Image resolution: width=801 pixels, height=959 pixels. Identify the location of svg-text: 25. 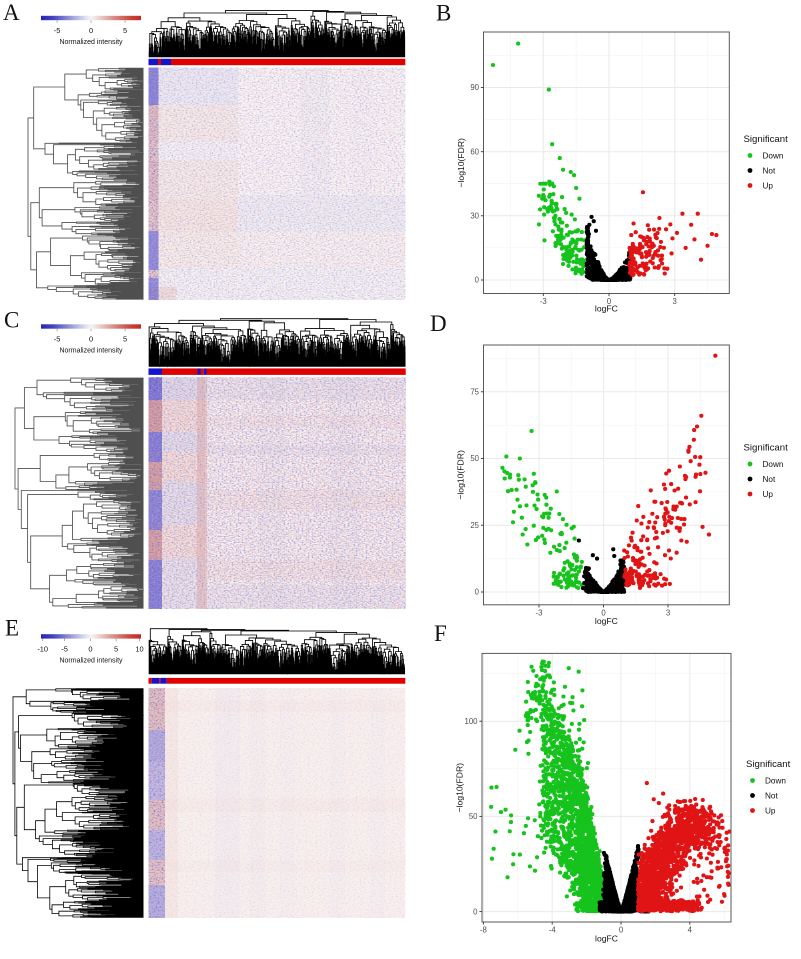
(474, 525).